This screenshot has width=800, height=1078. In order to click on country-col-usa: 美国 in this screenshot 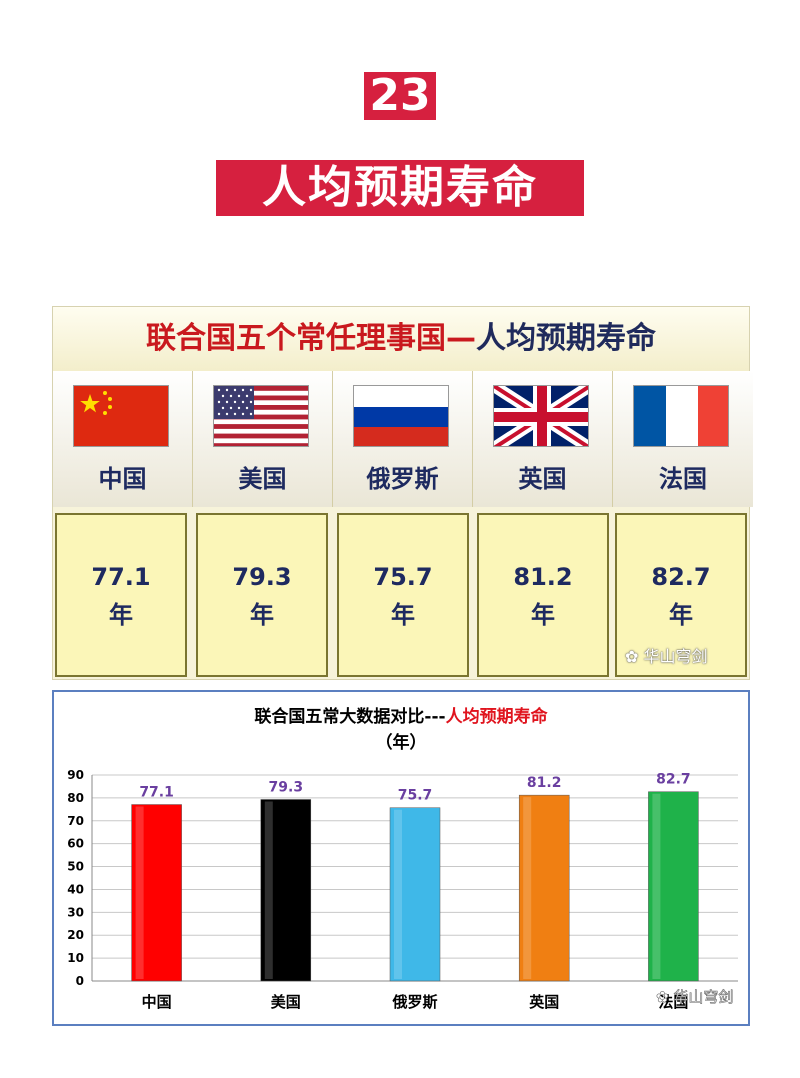, I will do `click(263, 439)`.